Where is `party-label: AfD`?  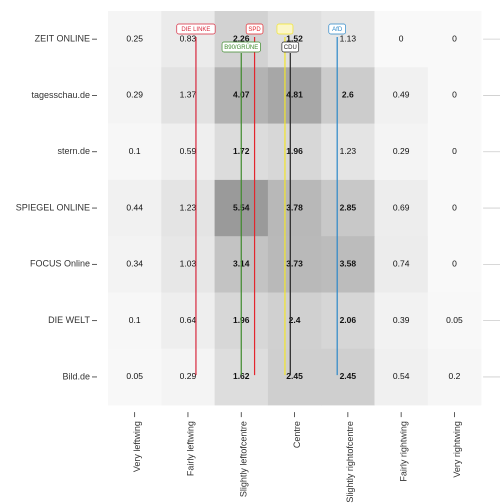 party-label: AfD is located at coordinates (337, 30).